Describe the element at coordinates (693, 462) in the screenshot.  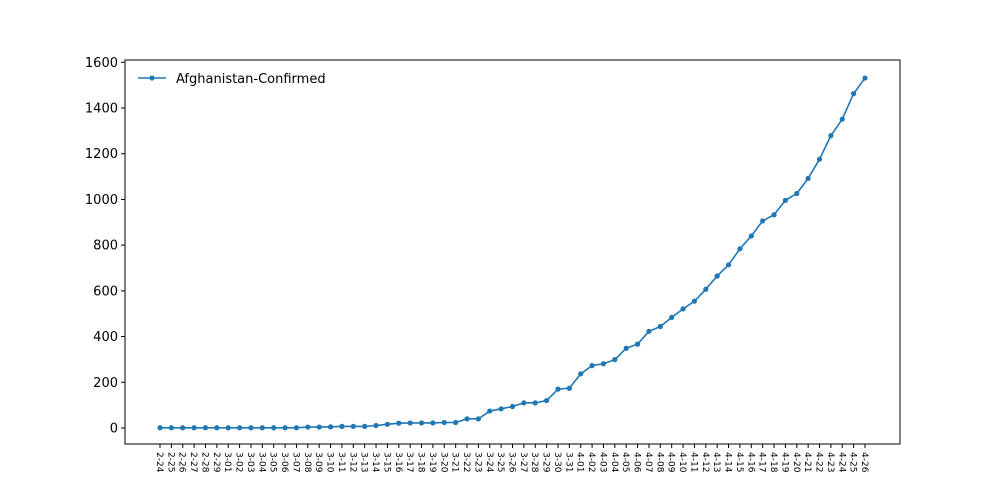
I see `x-tick-label: 4-11` at that location.